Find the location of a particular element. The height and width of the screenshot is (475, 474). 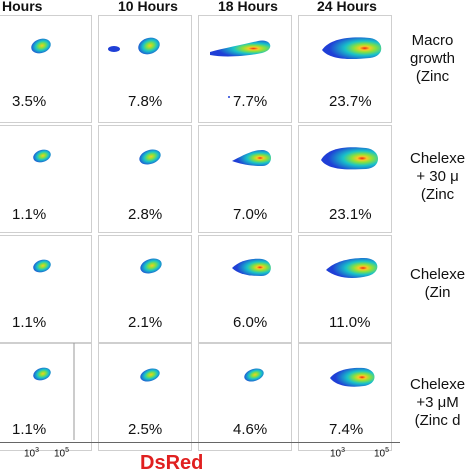

percentage-r1-c2: 7.8% is located at coordinates (145, 101).